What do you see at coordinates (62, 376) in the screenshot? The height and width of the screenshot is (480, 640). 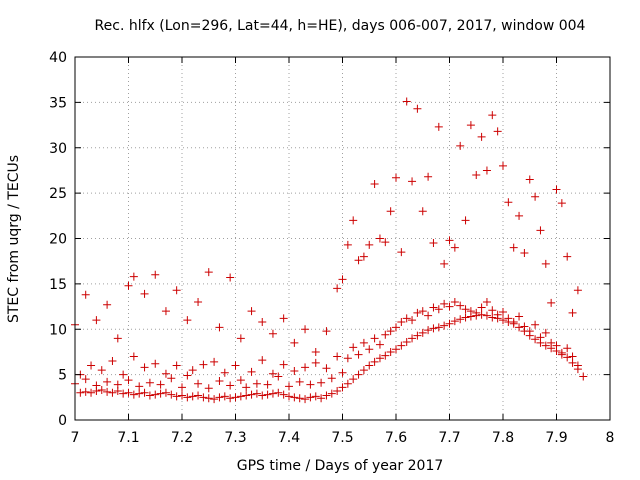 I see `y-tick-label: 5` at bounding box center [62, 376].